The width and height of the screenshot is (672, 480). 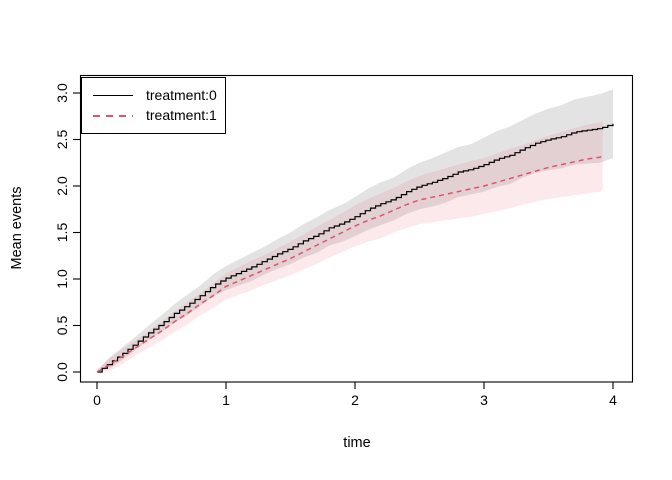 What do you see at coordinates (62, 140) in the screenshot?
I see `y-tick-label: 2.5` at bounding box center [62, 140].